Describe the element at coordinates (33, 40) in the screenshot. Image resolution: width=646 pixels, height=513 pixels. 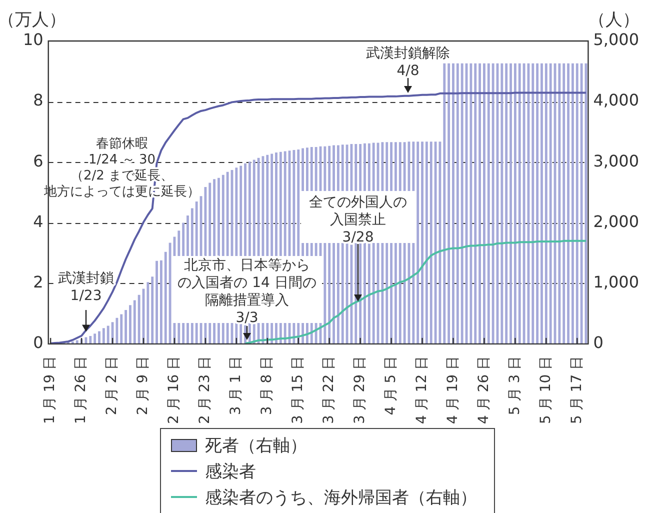
I see `y-tick-label: 10` at that location.